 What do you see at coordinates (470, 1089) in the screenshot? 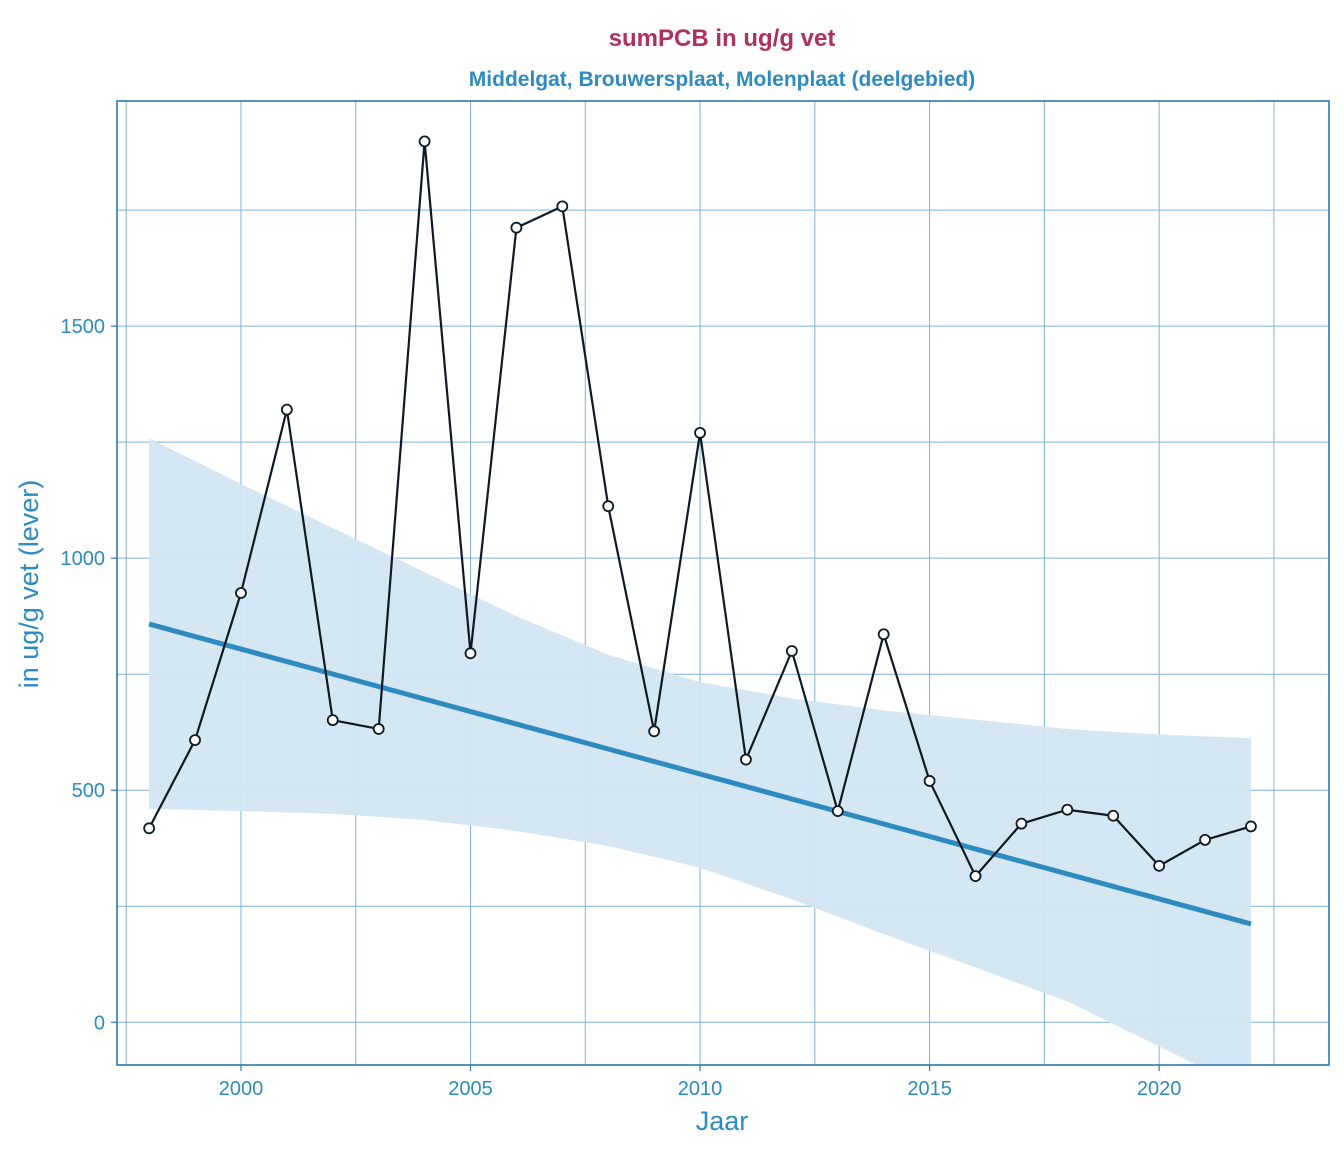
I see `x-tick-label: 2005` at bounding box center [470, 1089].